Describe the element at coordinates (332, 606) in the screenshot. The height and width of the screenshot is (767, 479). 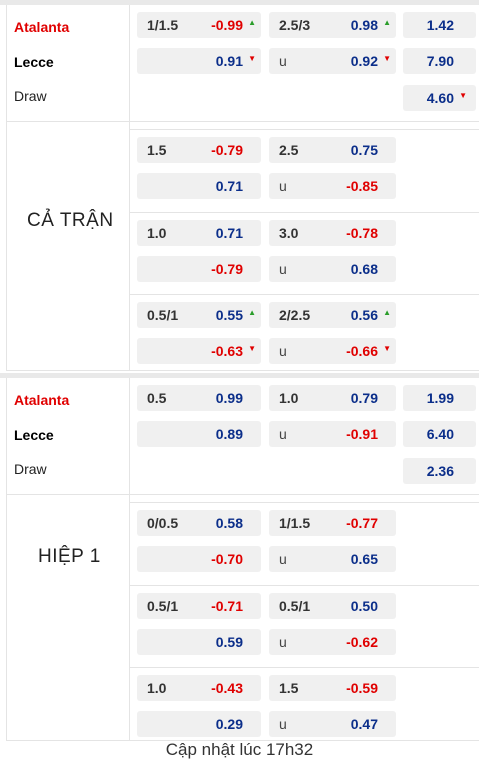
I see `over-cell: 0.5/1 0.50` at that location.